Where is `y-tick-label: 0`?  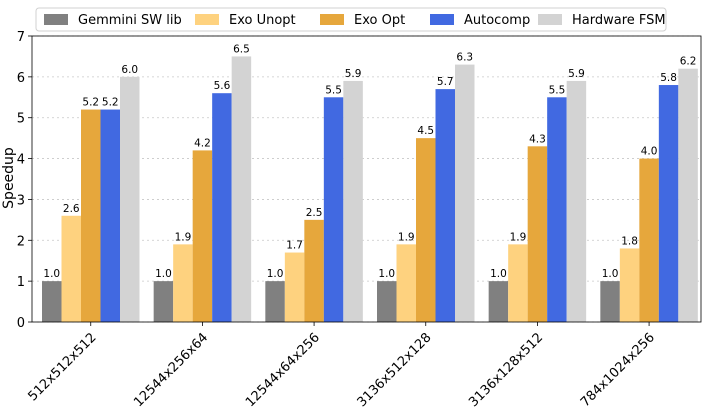 y-tick-label: 0 is located at coordinates (21, 323).